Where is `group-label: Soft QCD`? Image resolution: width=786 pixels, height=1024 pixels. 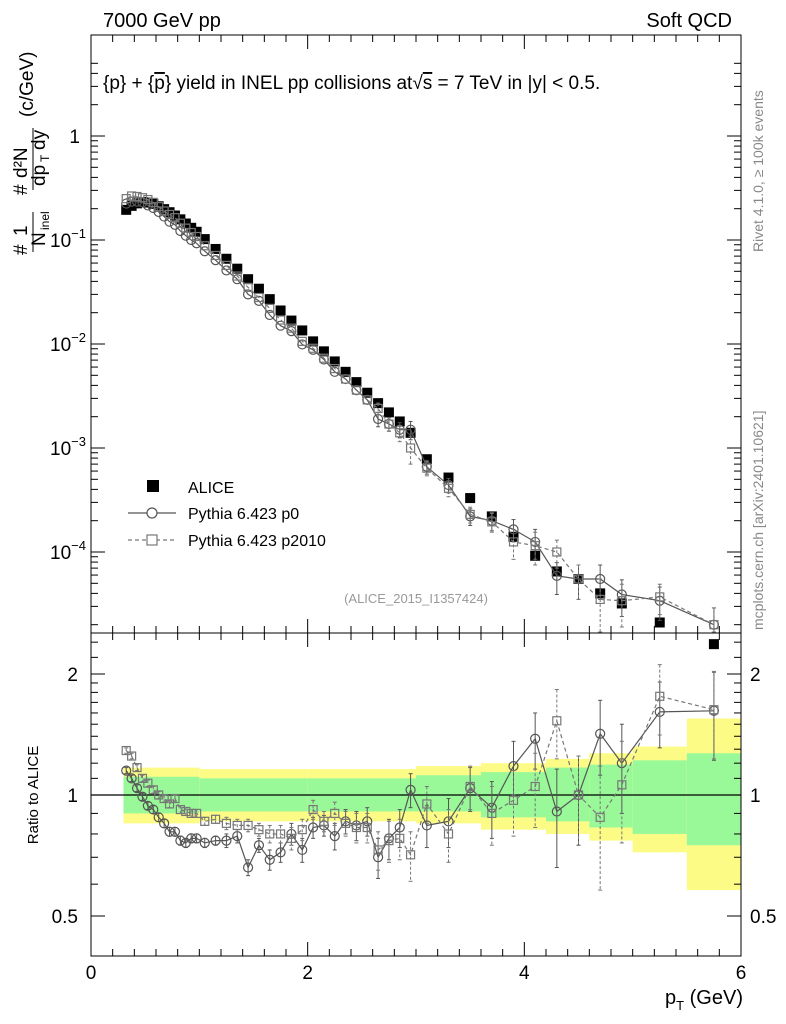 group-label: Soft QCD is located at coordinates (689, 21).